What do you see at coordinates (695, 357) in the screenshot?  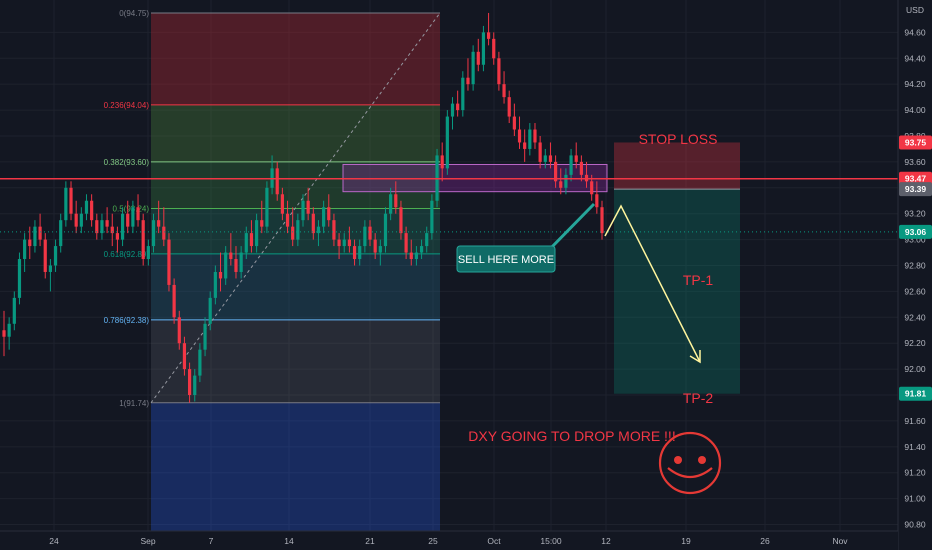 I see `projection-arrowhead` at bounding box center [695, 357].